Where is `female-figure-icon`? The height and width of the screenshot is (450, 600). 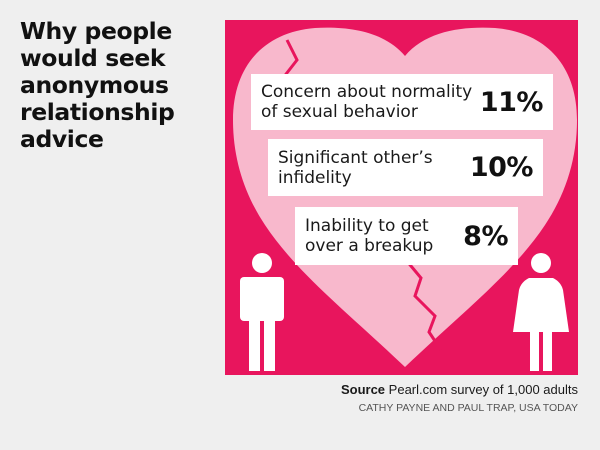 female-figure-icon is located at coordinates (541, 312).